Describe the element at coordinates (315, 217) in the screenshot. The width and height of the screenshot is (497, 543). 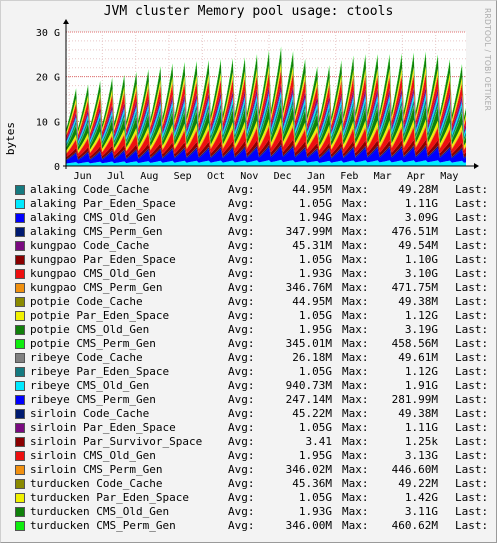
I see `avg-value: 1.94G` at that location.